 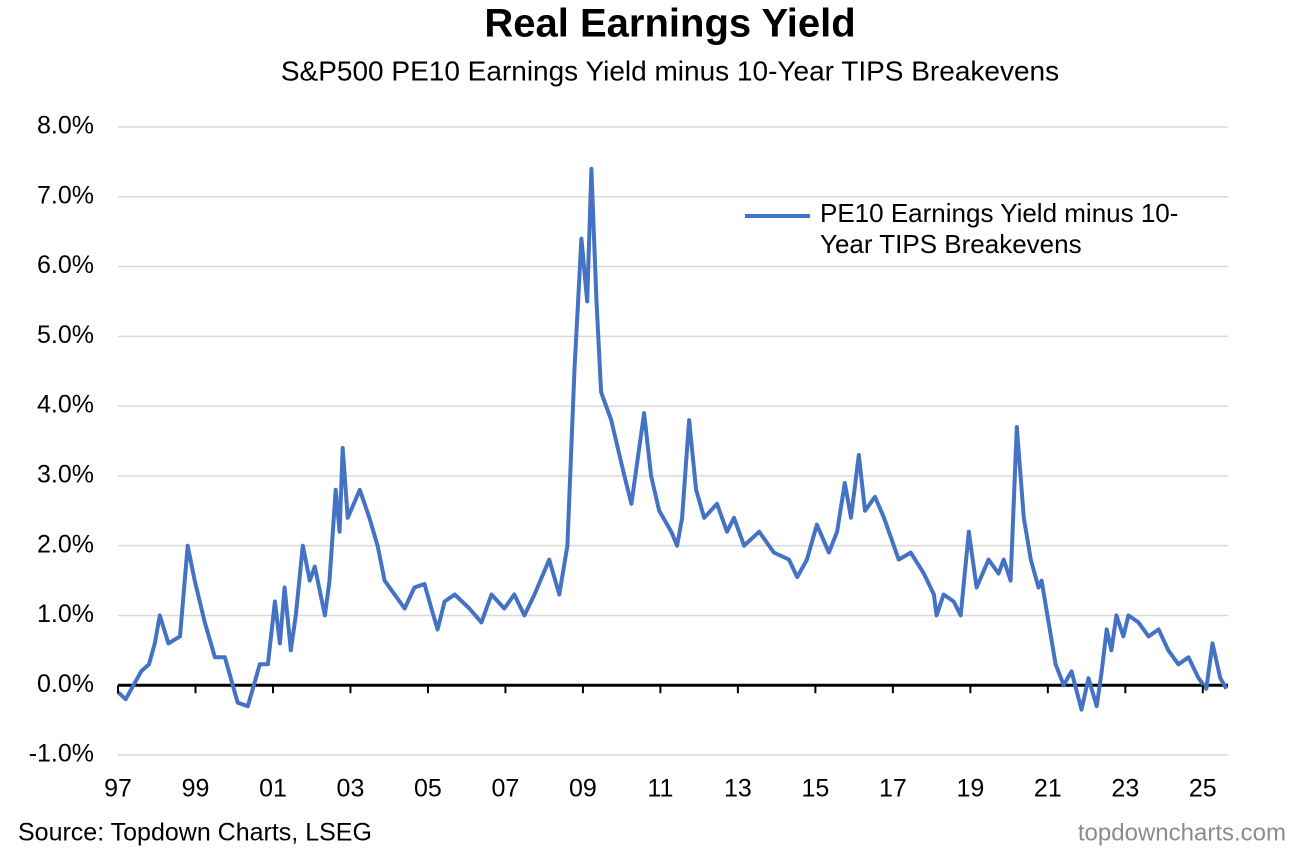 What do you see at coordinates (273, 789) in the screenshot?
I see `x-tick-label: 01` at bounding box center [273, 789].